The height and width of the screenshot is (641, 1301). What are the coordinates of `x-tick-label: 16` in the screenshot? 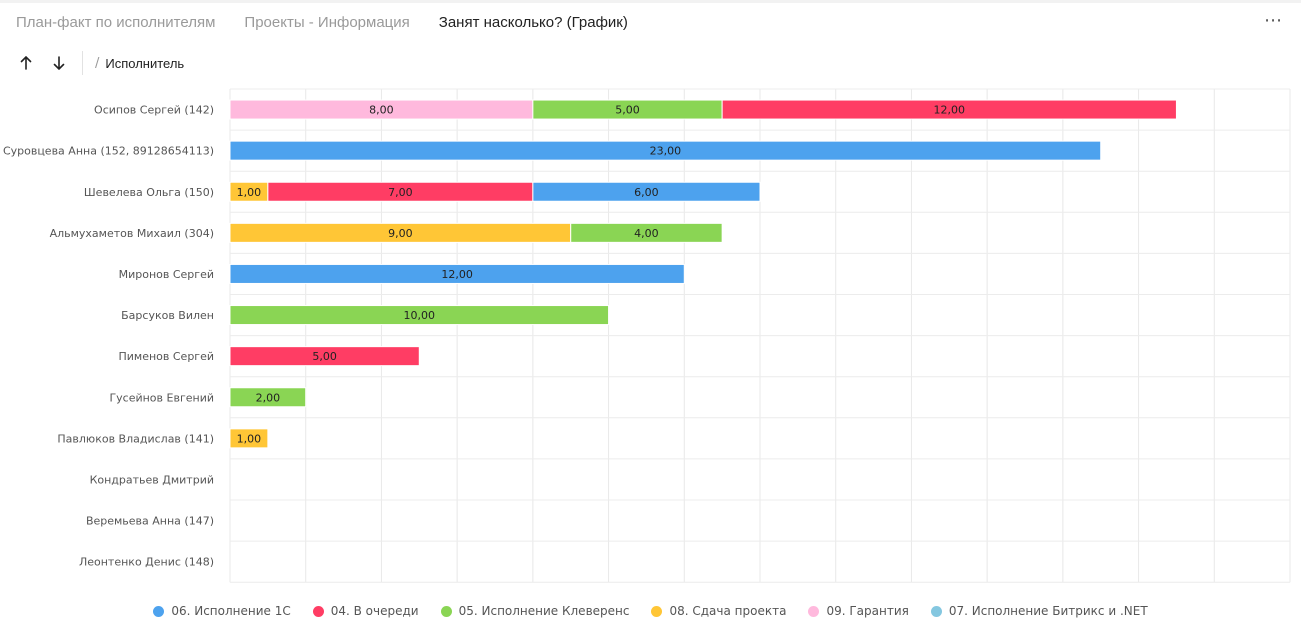 It's located at (836, 589).